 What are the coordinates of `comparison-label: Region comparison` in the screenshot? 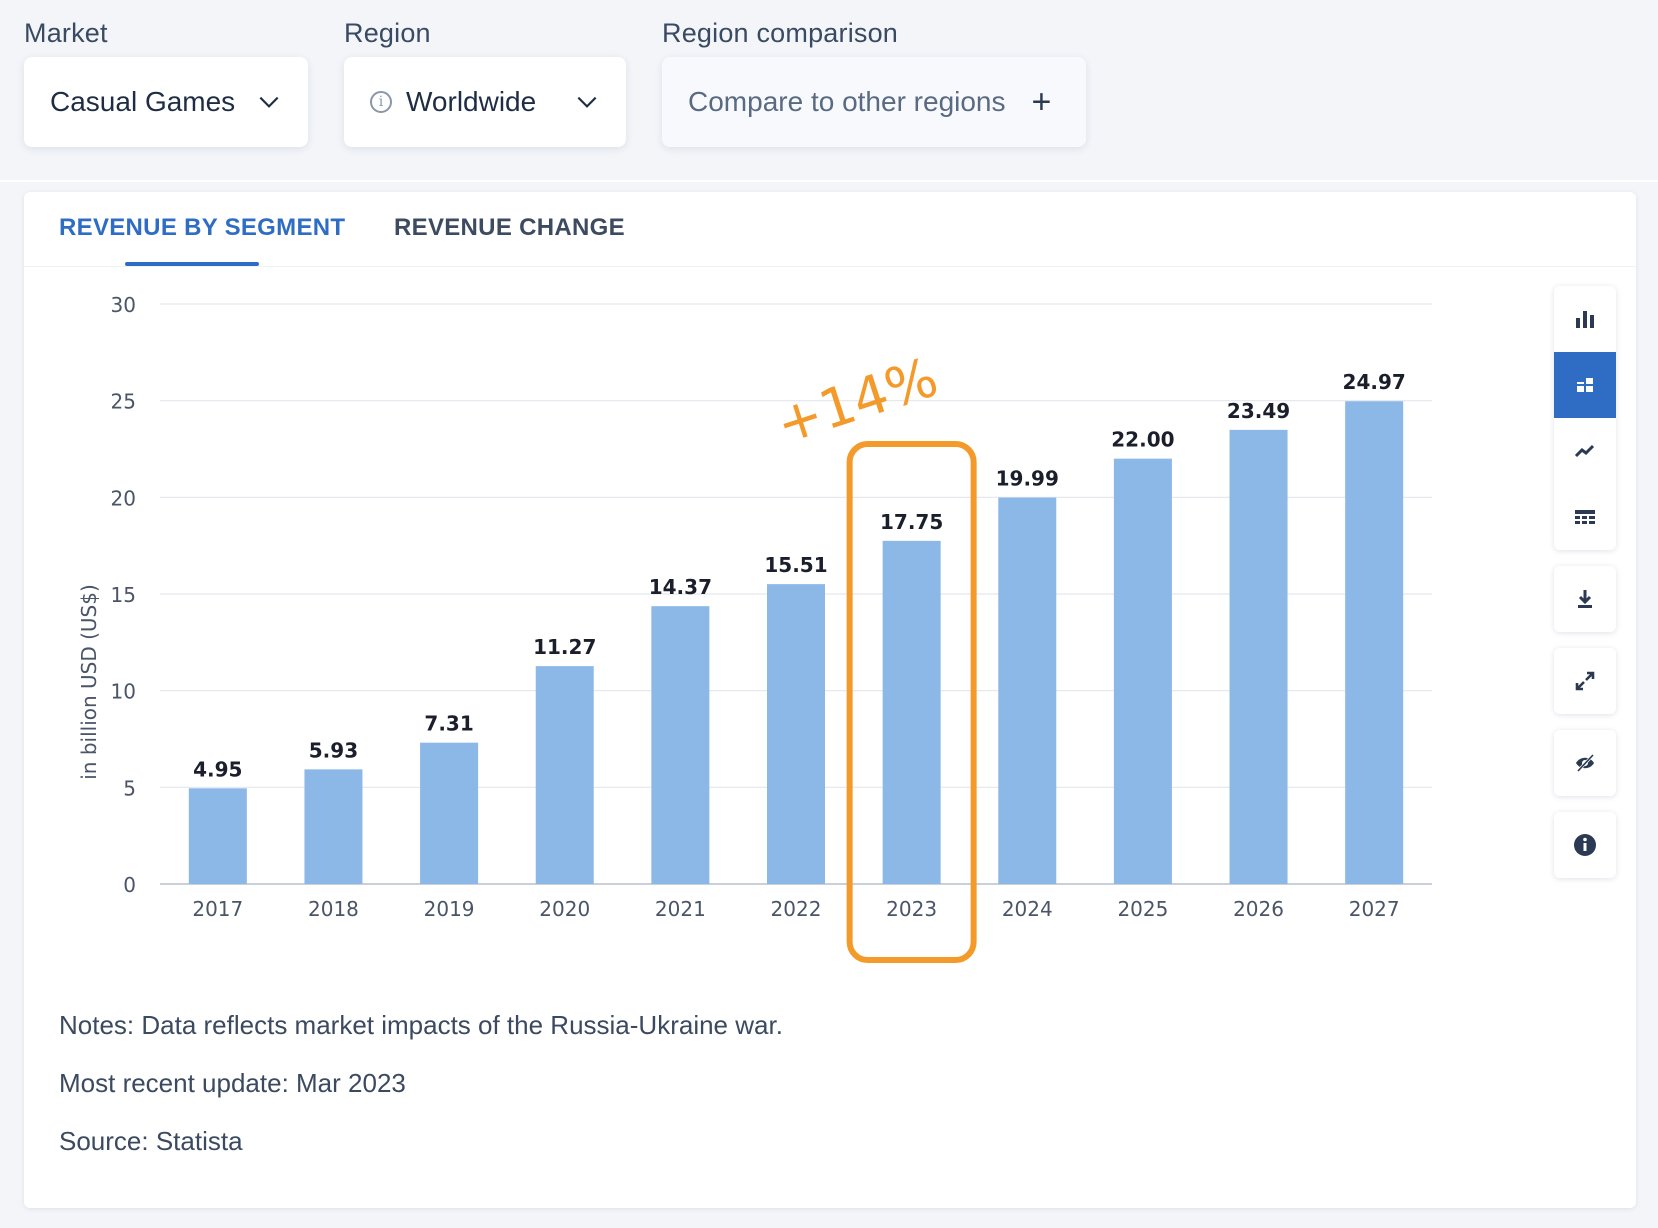 It's located at (780, 33).